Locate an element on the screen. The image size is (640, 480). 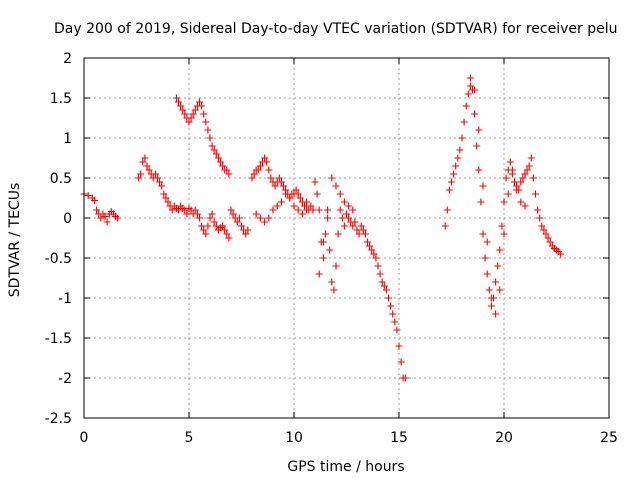
x-tick-label: 0 is located at coordinates (84, 438).